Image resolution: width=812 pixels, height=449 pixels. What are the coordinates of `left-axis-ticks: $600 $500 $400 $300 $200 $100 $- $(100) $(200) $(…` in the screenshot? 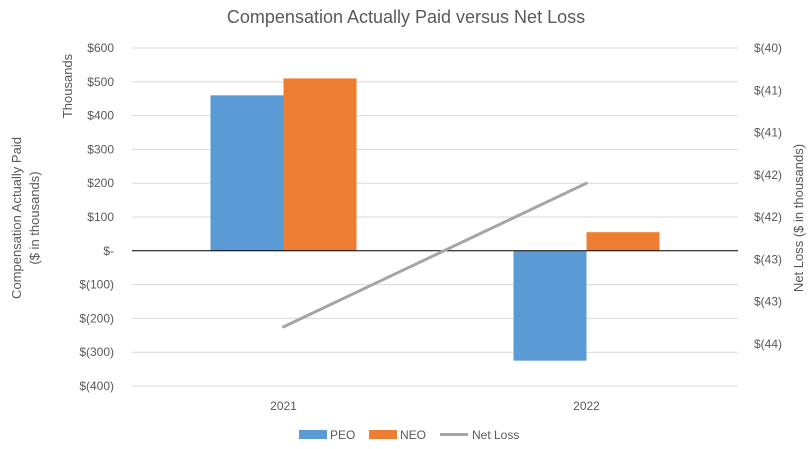 It's located at (96, 217).